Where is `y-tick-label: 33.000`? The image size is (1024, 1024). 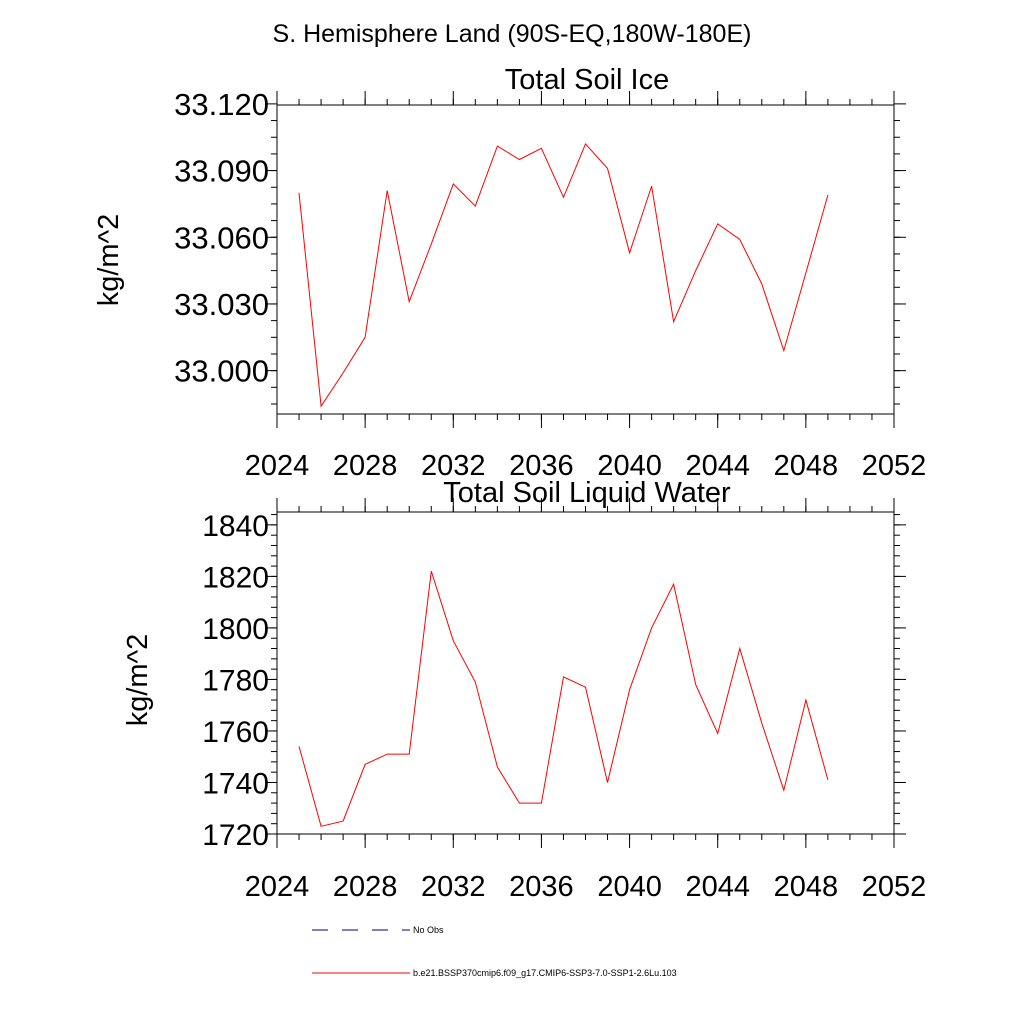 y-tick-label: 33.000 is located at coordinates (221, 371).